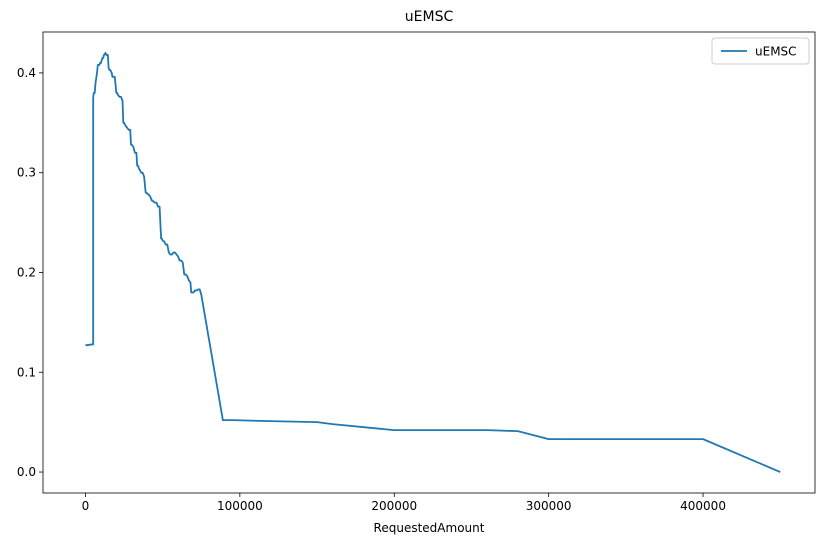 The width and height of the screenshot is (826, 545). I want to click on x-tick-label: 100000, so click(240, 506).